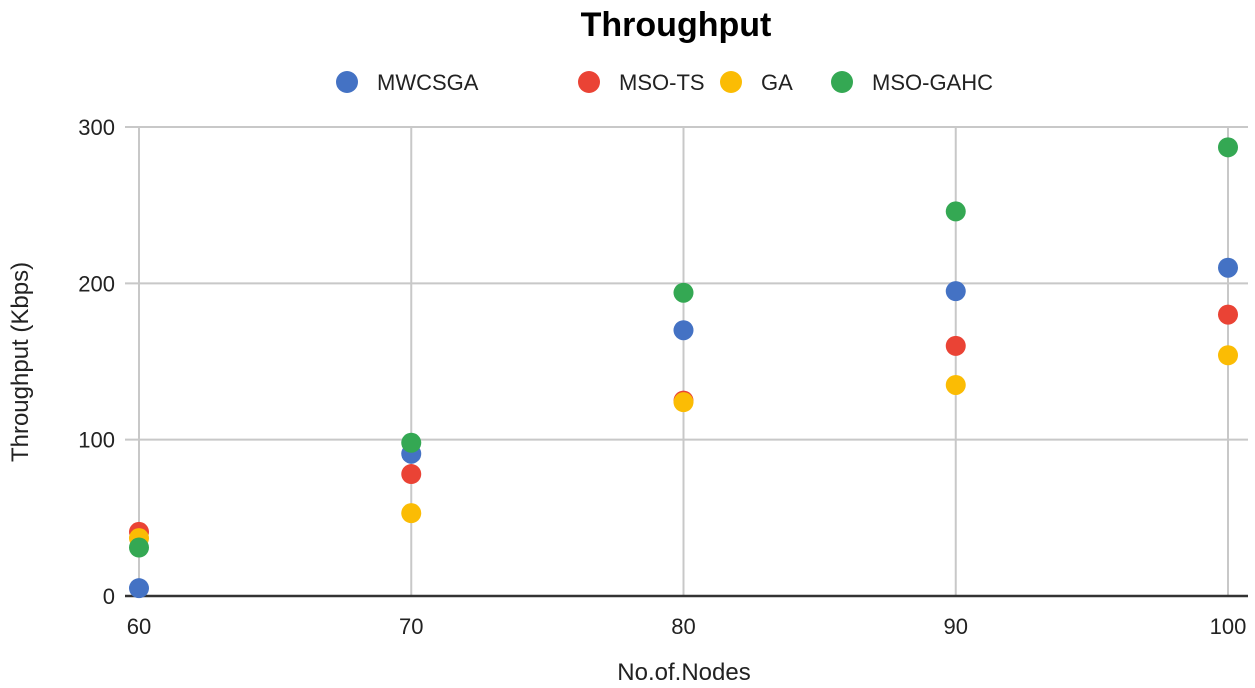 This screenshot has width=1255, height=688. I want to click on x-tick-label: 100, so click(1228, 626).